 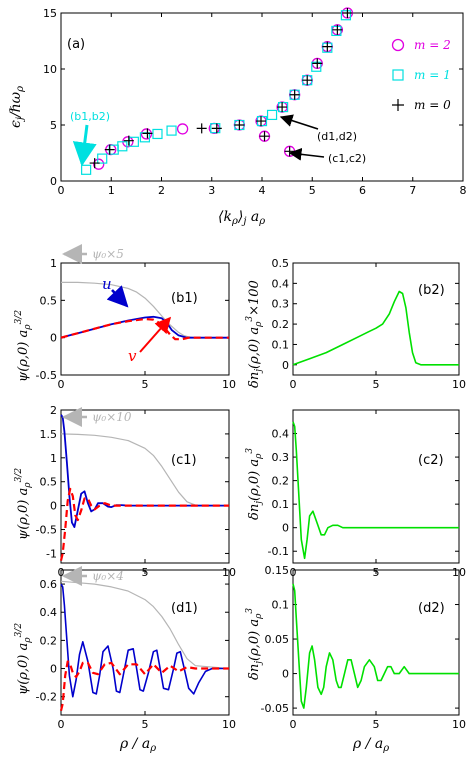 What do you see at coordinates (53, 125) in the screenshot?
I see `y-tick-label: 5` at bounding box center [53, 125].